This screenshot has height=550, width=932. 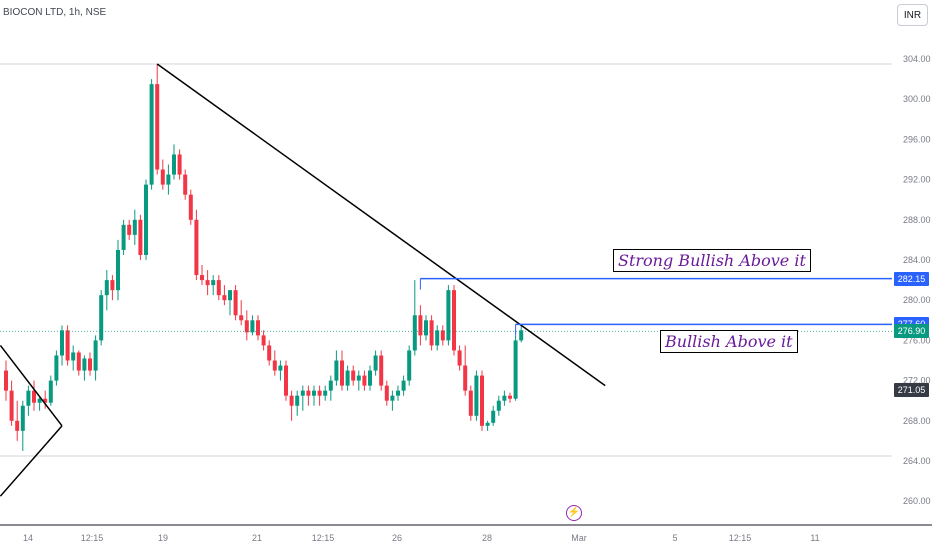 What do you see at coordinates (917, 59) in the screenshot?
I see `price-tick-label: 304.00` at bounding box center [917, 59].